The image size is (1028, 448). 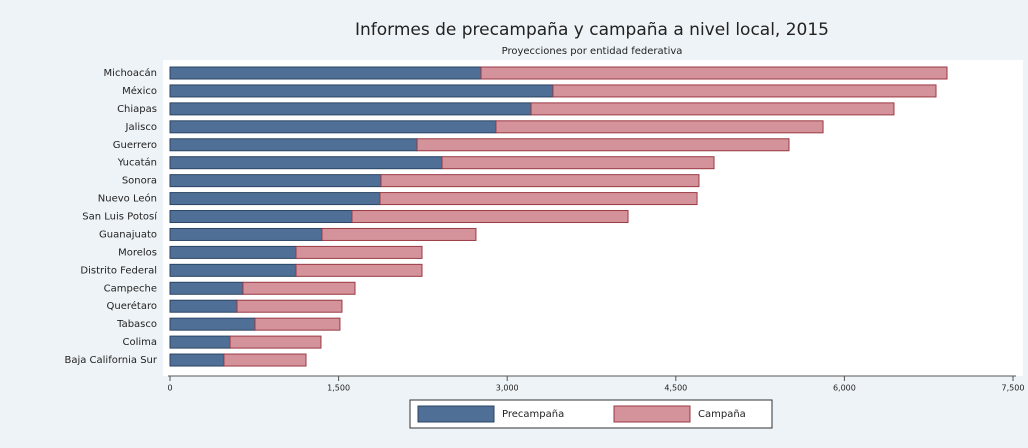 I want to click on y-tick-label: Chiapas, so click(x=137, y=109).